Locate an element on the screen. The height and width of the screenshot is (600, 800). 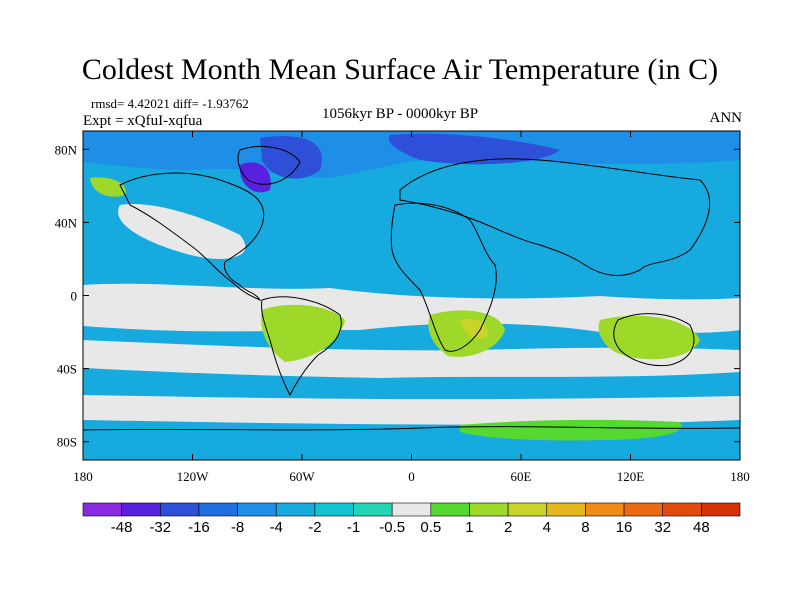
colorbar-label: -1 is located at coordinates (353, 527).